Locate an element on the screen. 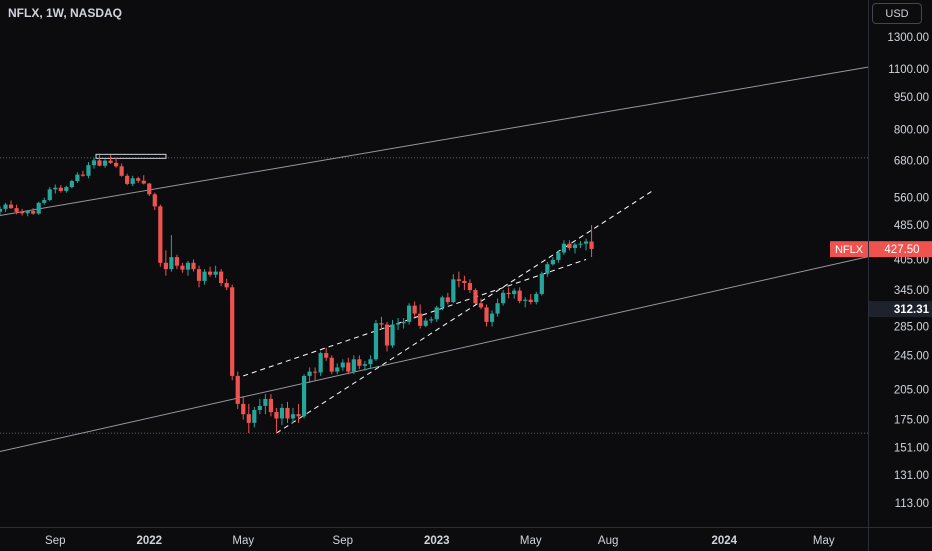 Image resolution: width=932 pixels, height=551 pixels. last-price-value: 427.50 is located at coordinates (901, 250).